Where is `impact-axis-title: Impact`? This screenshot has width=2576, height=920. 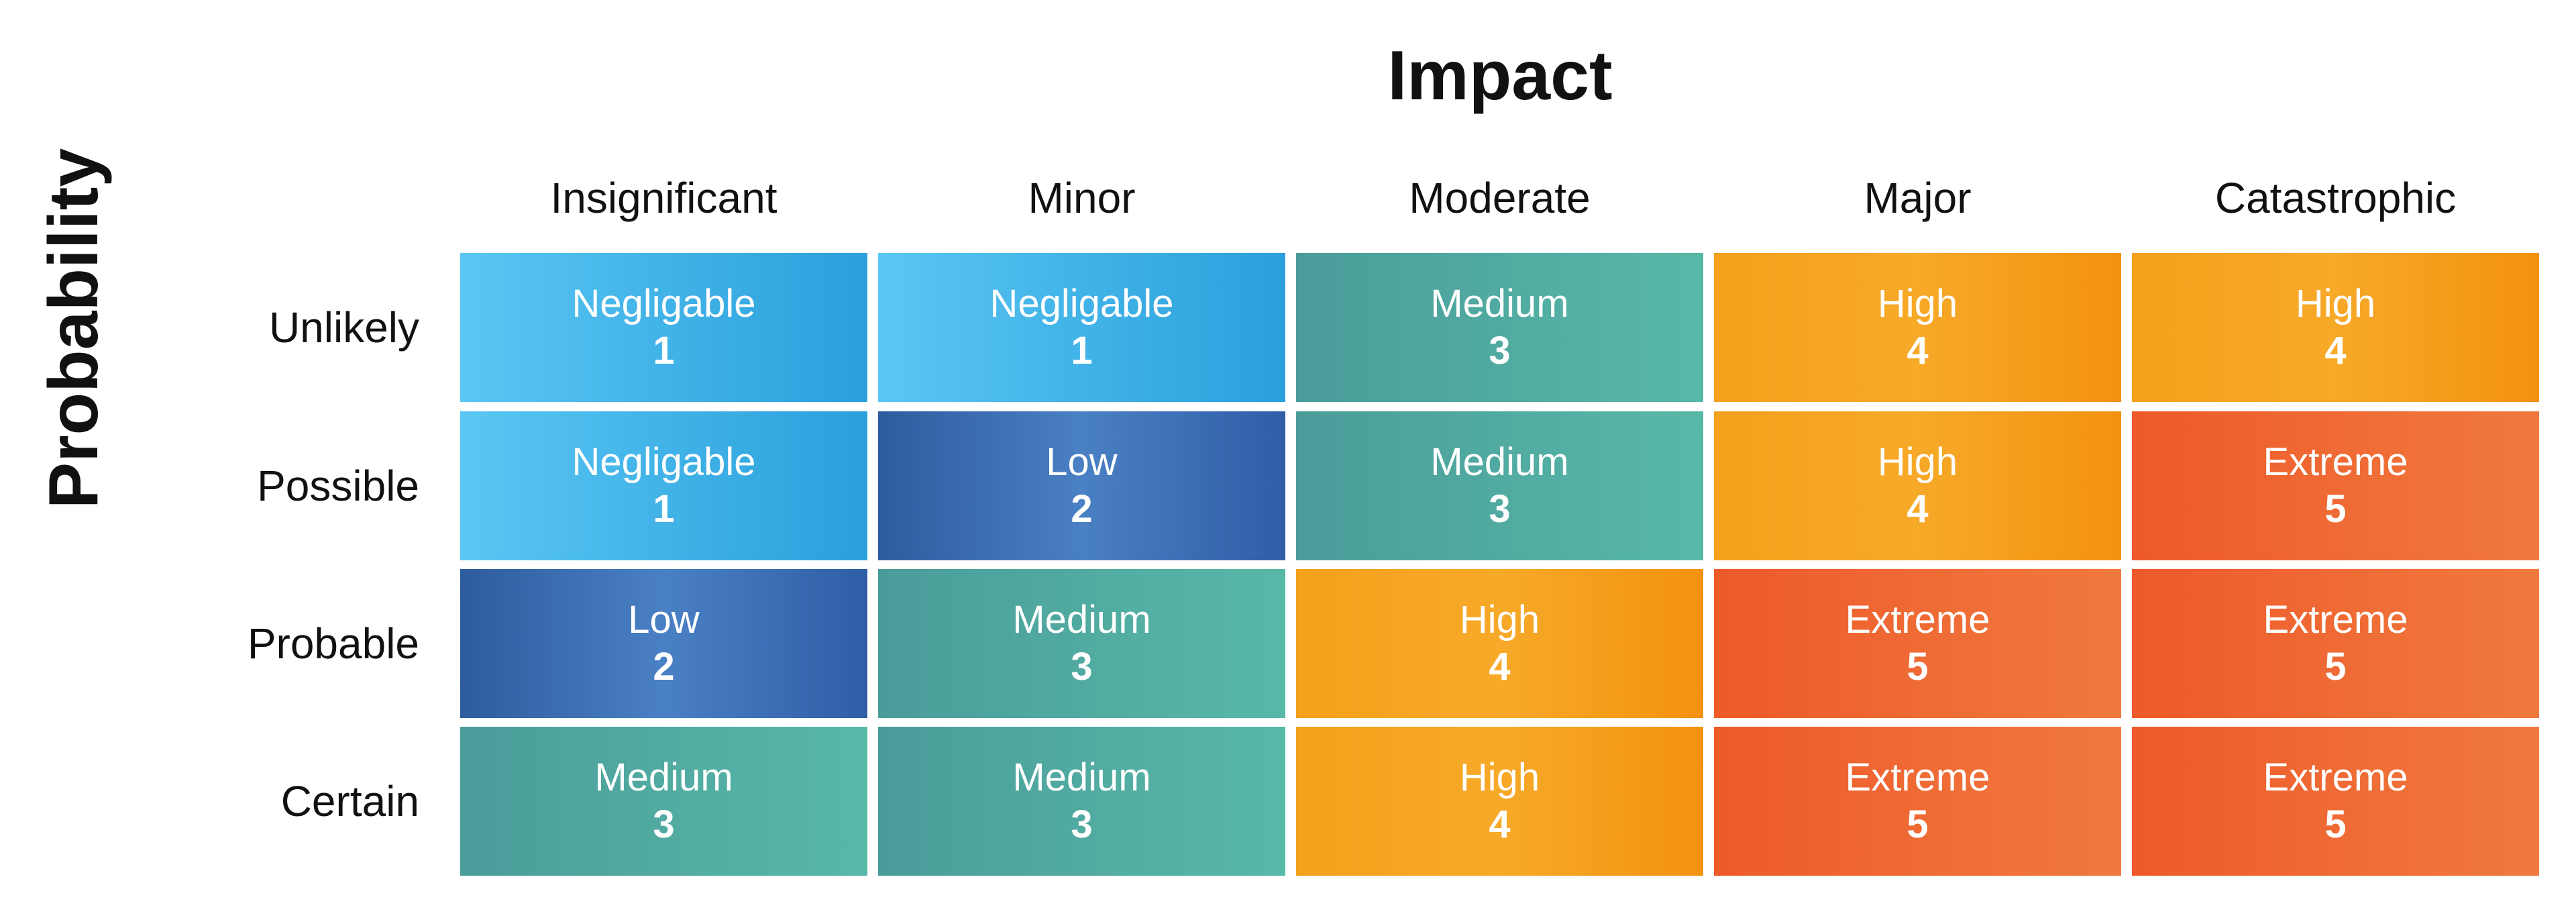
impact-axis-title: Impact is located at coordinates (1500, 76).